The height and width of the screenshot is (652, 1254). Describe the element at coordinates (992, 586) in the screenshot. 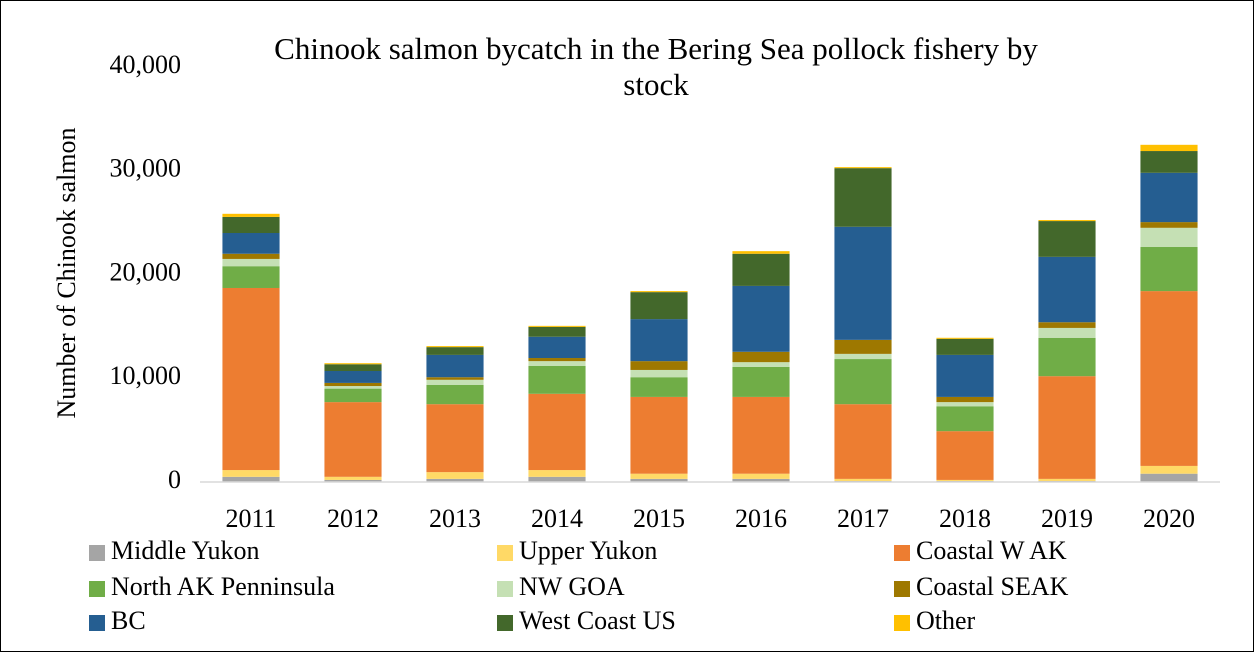

I see `legend-label: Coastal SEAK` at that location.